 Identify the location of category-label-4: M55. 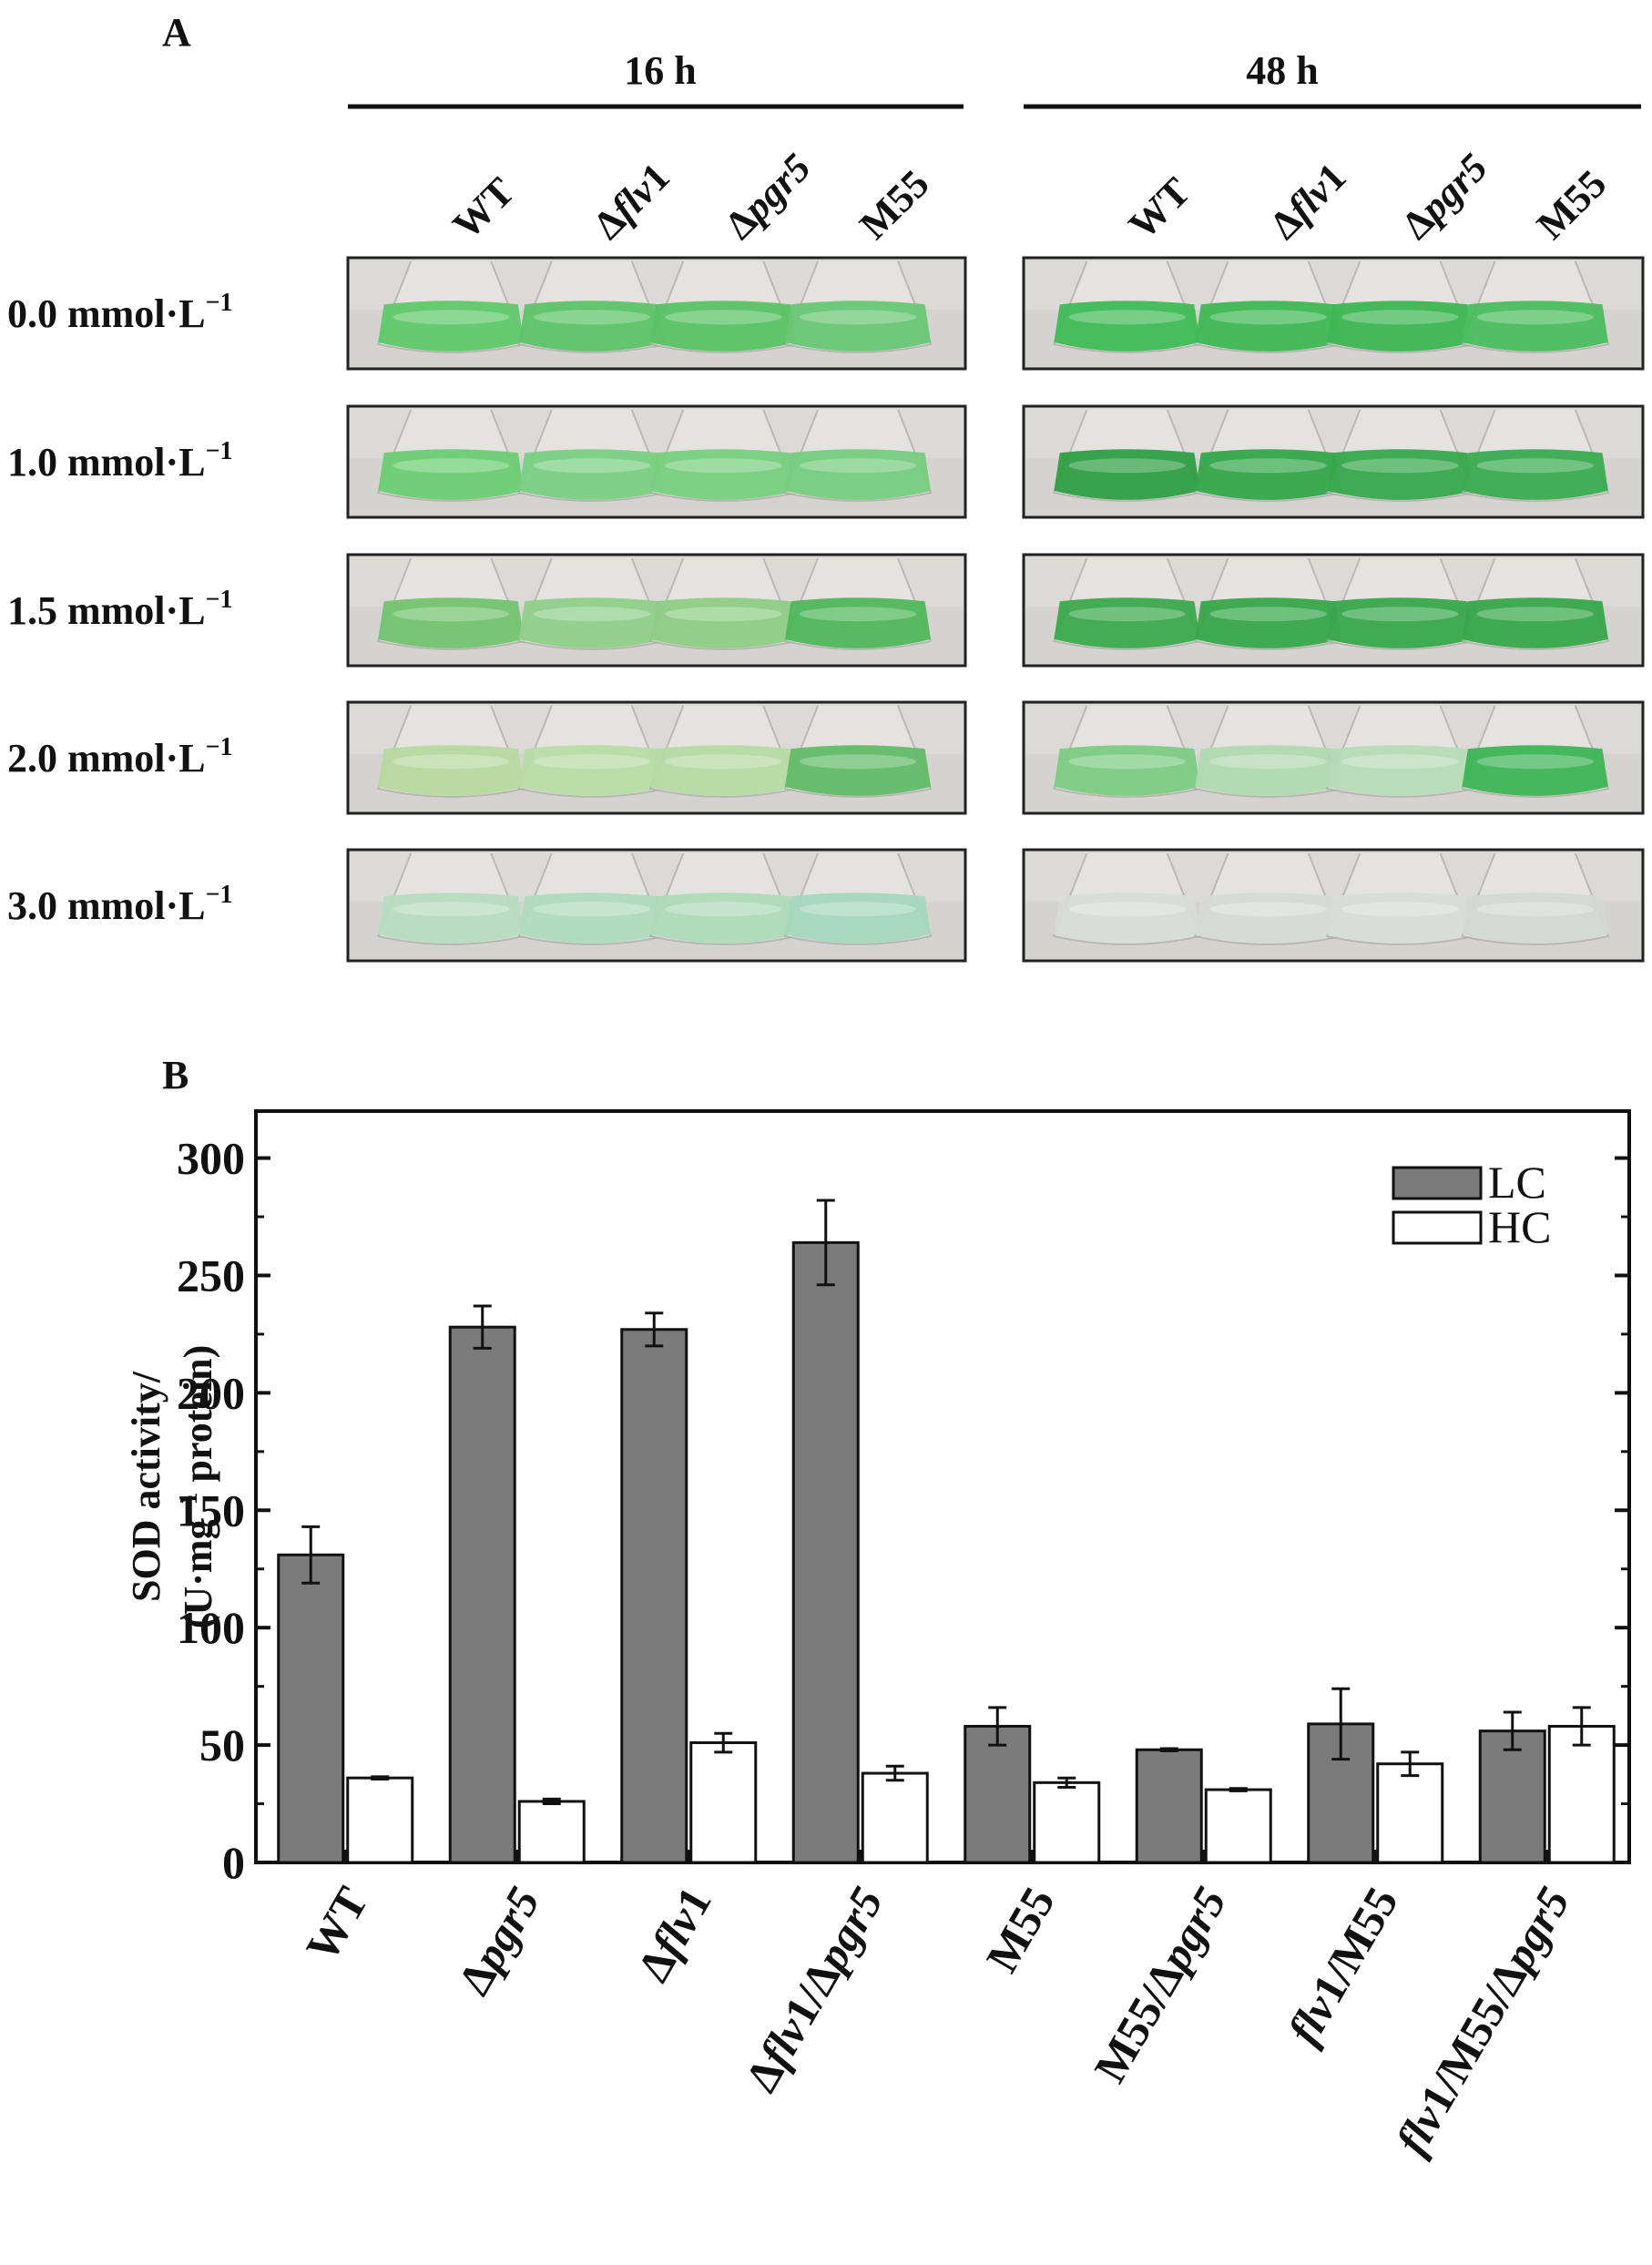
(1021, 1930).